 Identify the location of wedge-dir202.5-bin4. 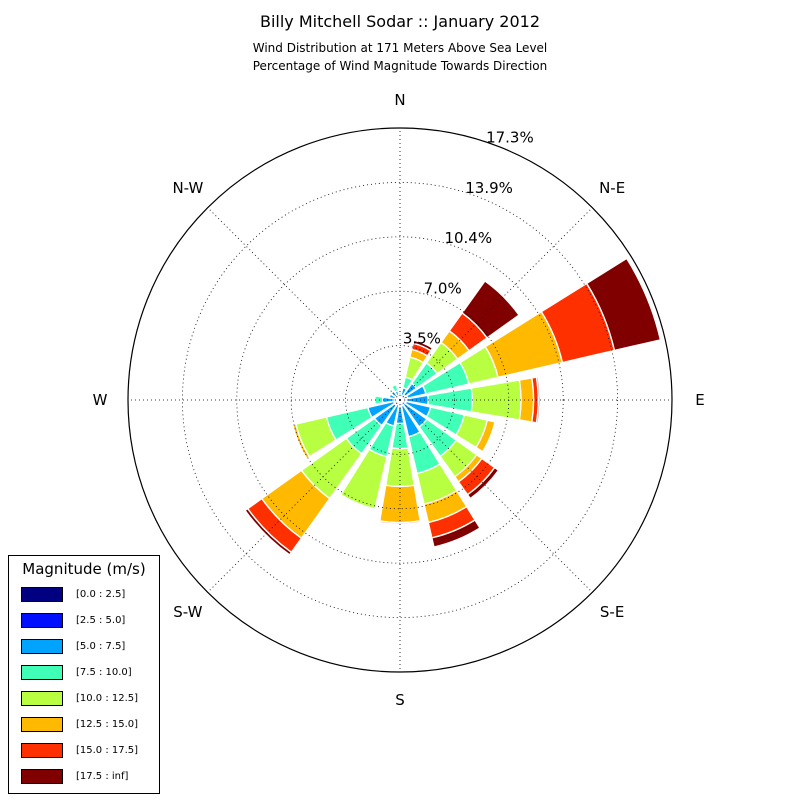
(363, 479).